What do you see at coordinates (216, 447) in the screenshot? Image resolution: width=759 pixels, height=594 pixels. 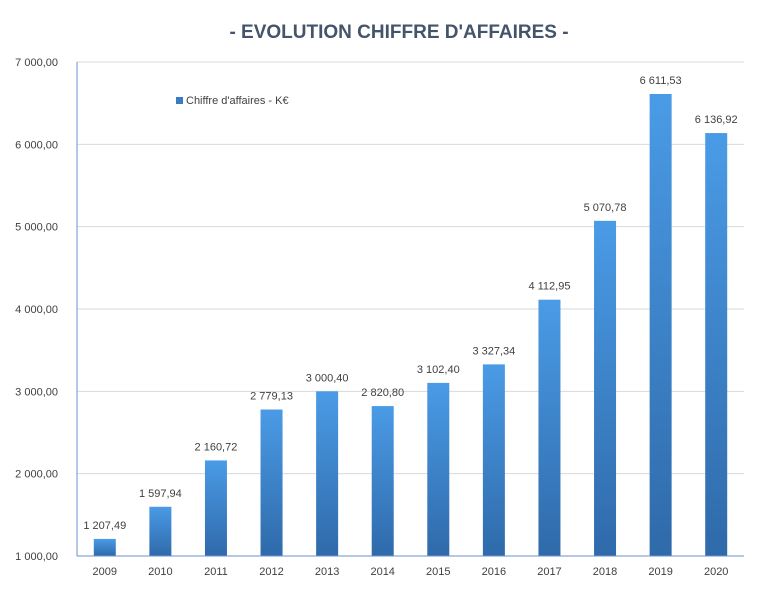 I see `data-label: 2 160,72` at bounding box center [216, 447].